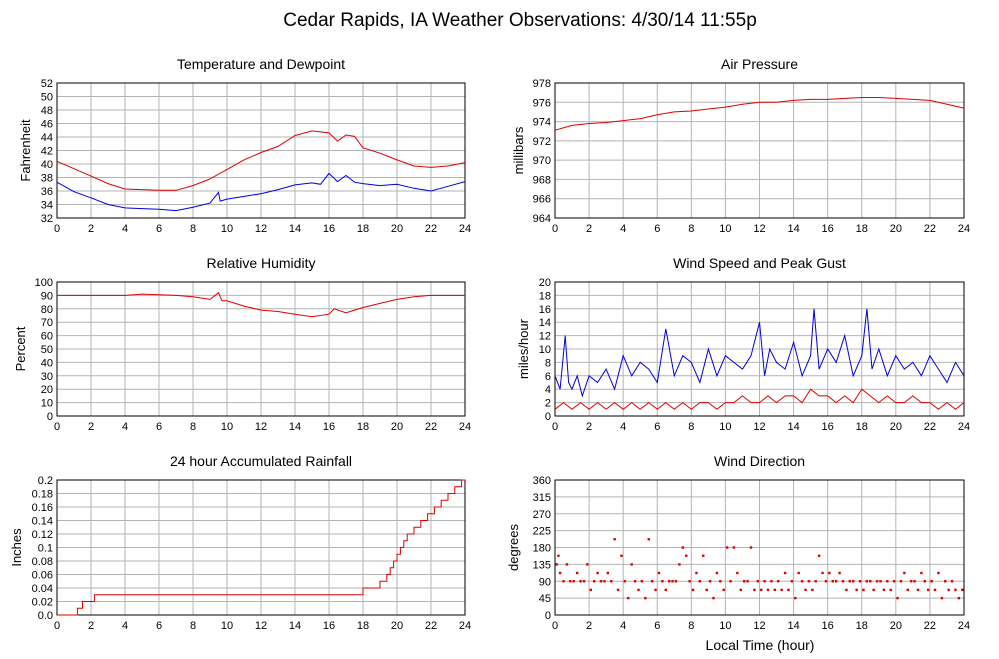 This screenshot has width=999, height=659. I want to click on y-tick-label: 10, so click(47, 404).